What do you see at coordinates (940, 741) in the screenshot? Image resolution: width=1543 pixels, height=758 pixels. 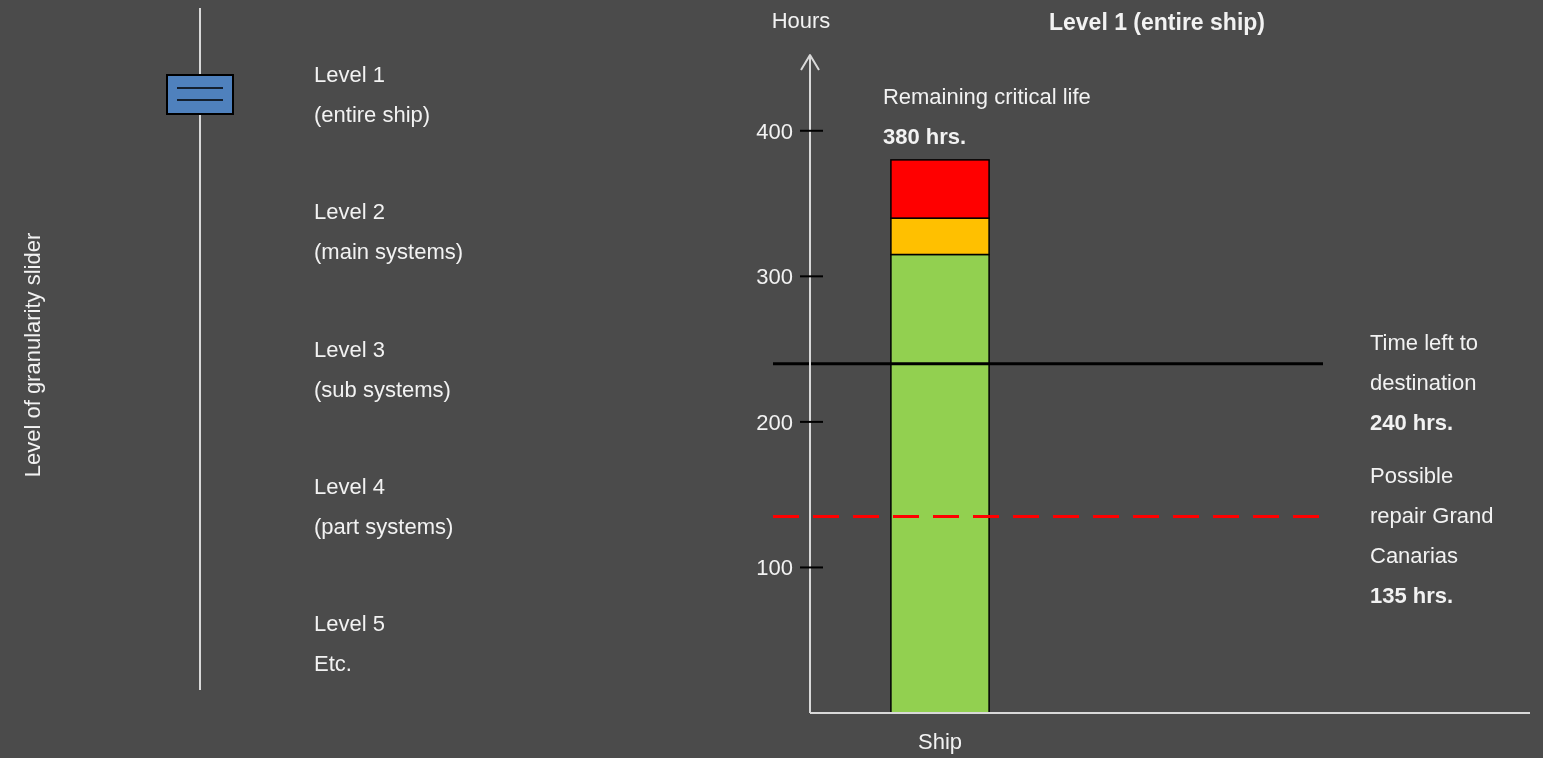 I see `x-tick-label: Ship` at bounding box center [940, 741].